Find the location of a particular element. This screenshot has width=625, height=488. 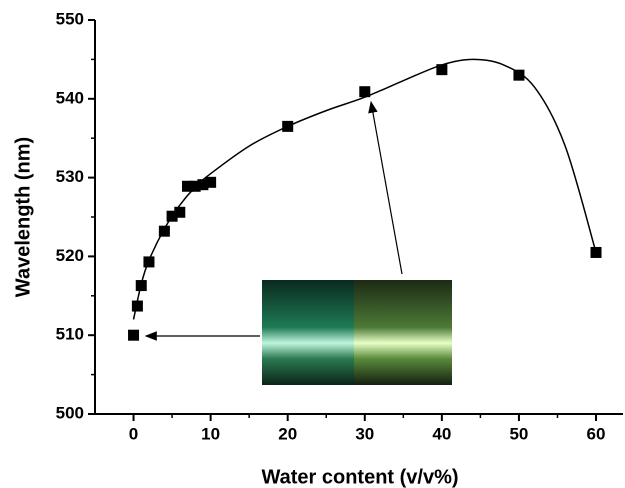

x-axis-label: Water content (v/v%) is located at coordinates (359, 477).